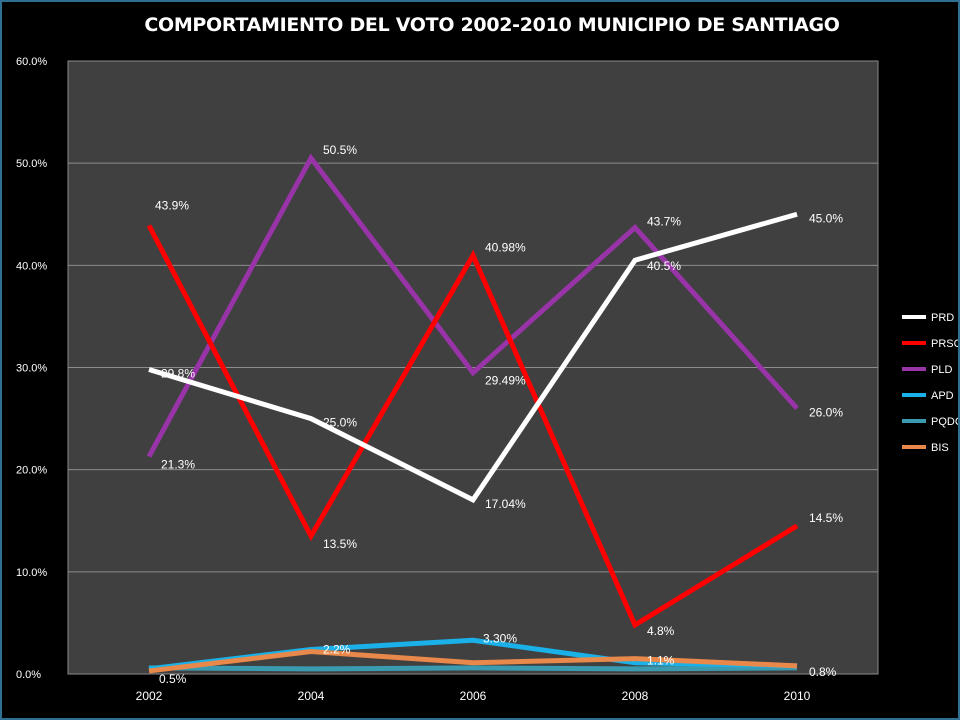  What do you see at coordinates (31, 573) in the screenshot?
I see `y-tick-label: 10.0%` at bounding box center [31, 573].